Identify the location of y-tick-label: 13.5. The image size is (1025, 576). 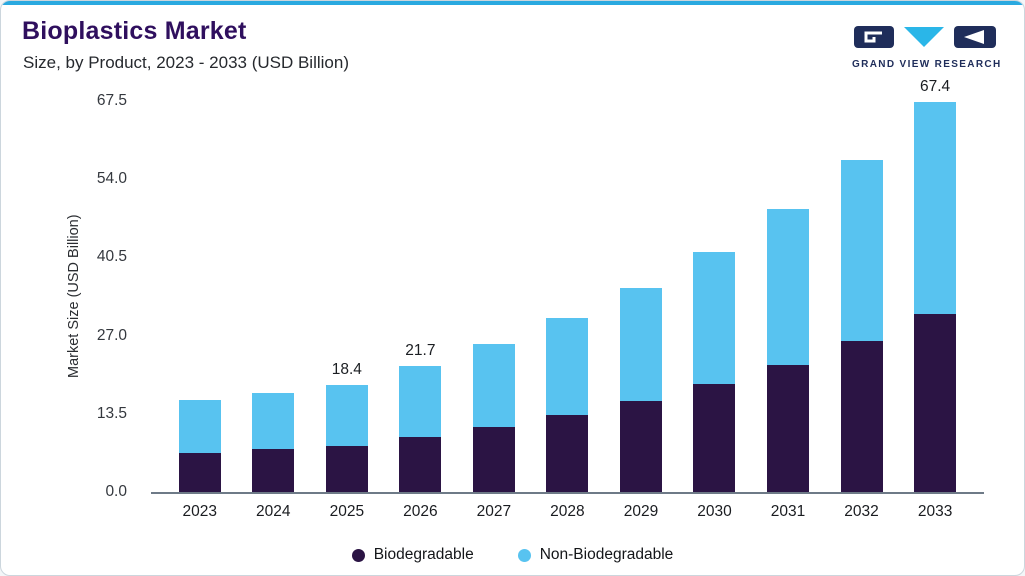
(111, 413).